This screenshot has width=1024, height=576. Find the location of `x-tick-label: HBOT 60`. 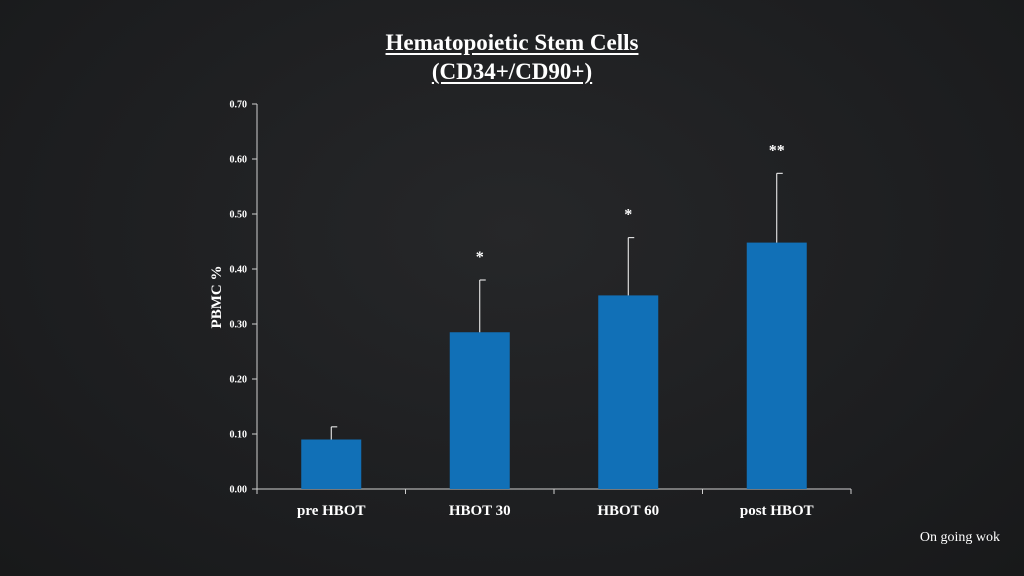

x-tick-label: HBOT 60 is located at coordinates (628, 511).